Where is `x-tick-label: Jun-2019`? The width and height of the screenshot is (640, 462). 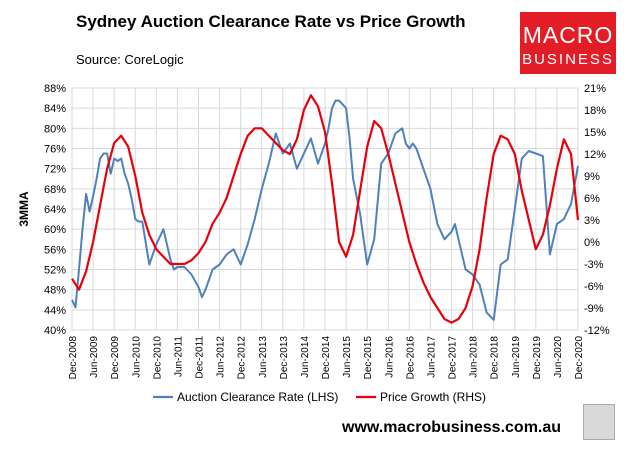
x-tick-label: Jun-2019 is located at coordinates (516, 357).